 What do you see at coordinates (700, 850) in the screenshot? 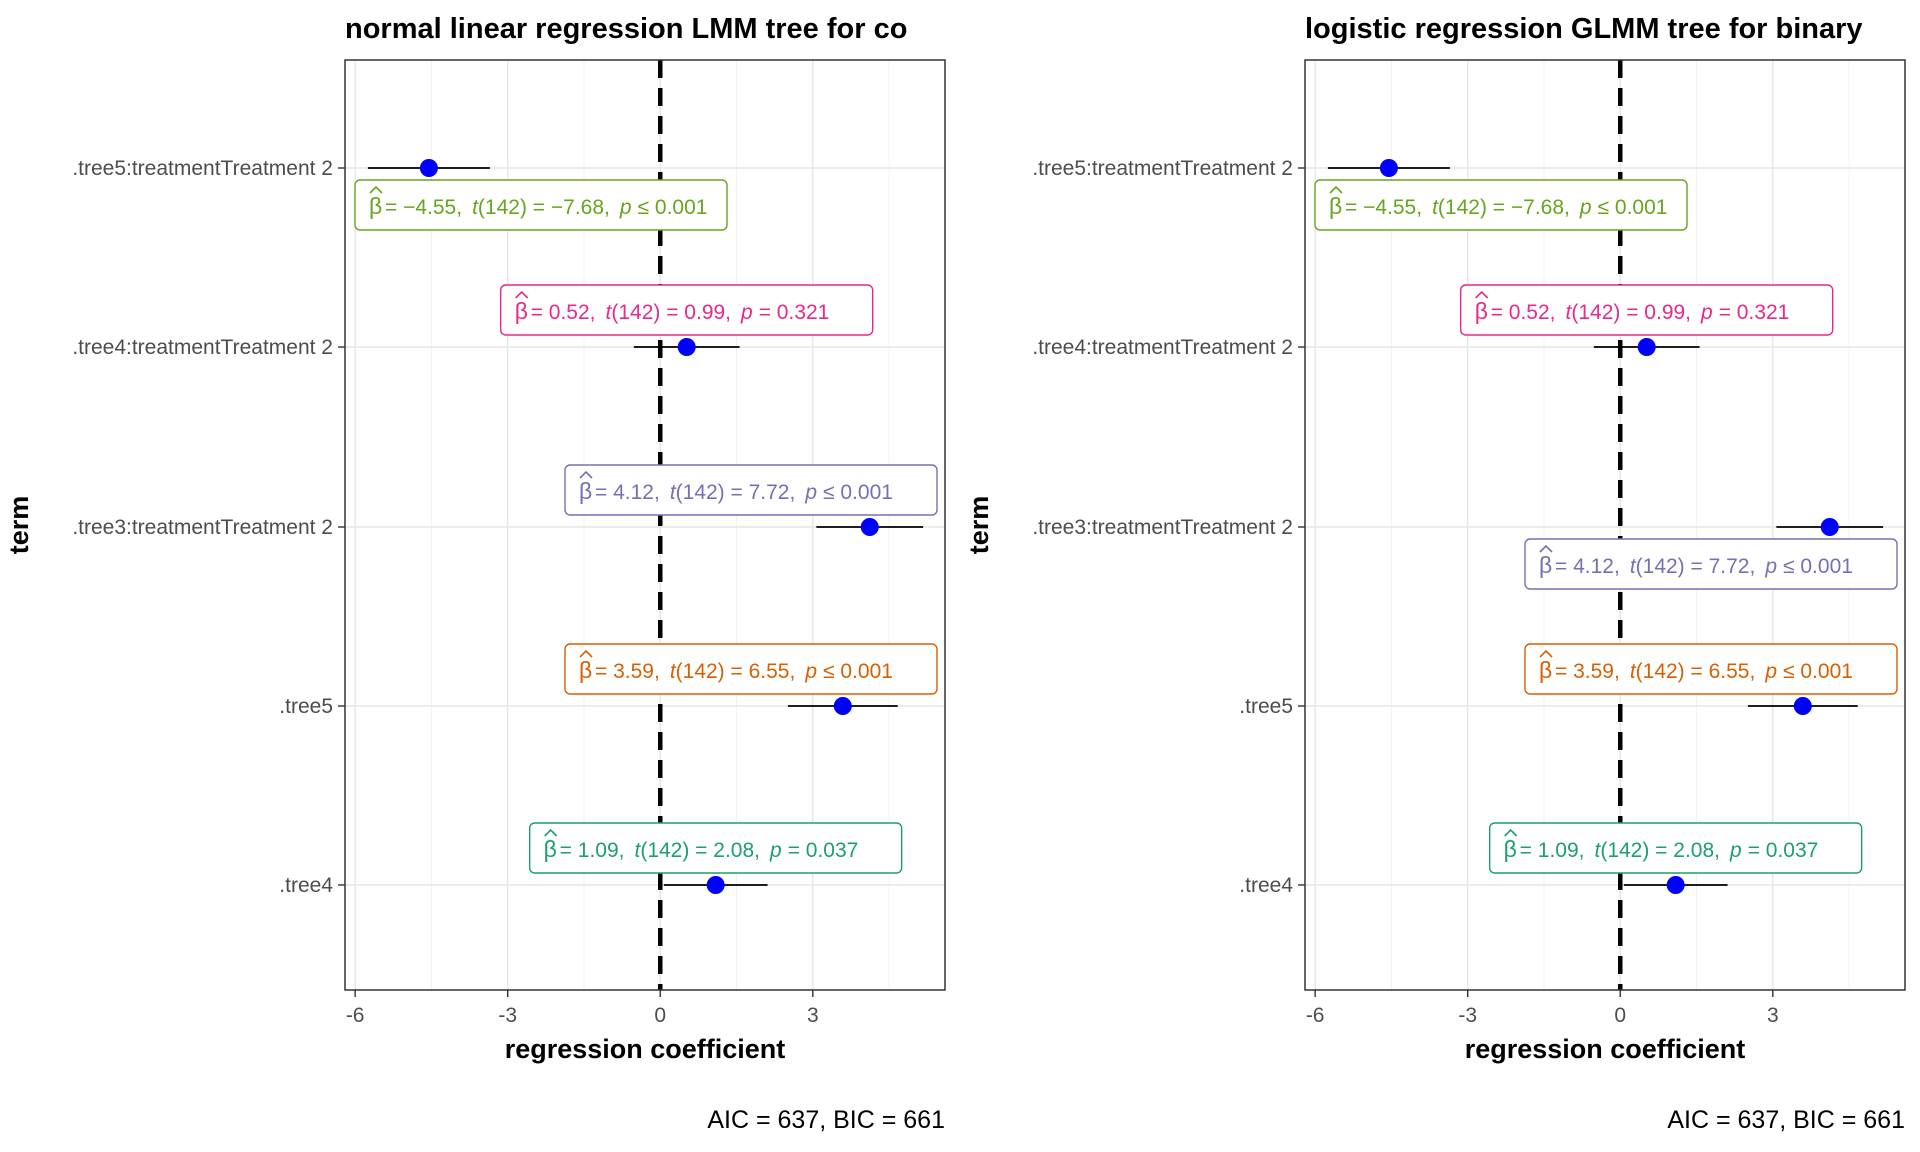
I see `t-value: (142) = 2.08,` at bounding box center [700, 850].